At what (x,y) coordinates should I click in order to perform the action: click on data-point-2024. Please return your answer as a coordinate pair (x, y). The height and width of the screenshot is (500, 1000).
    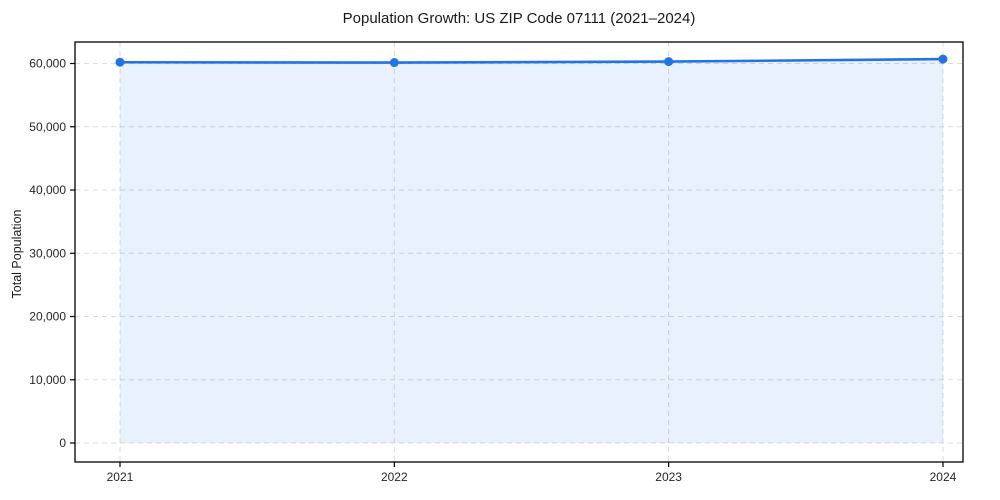
    Looking at the image, I should click on (943, 59).